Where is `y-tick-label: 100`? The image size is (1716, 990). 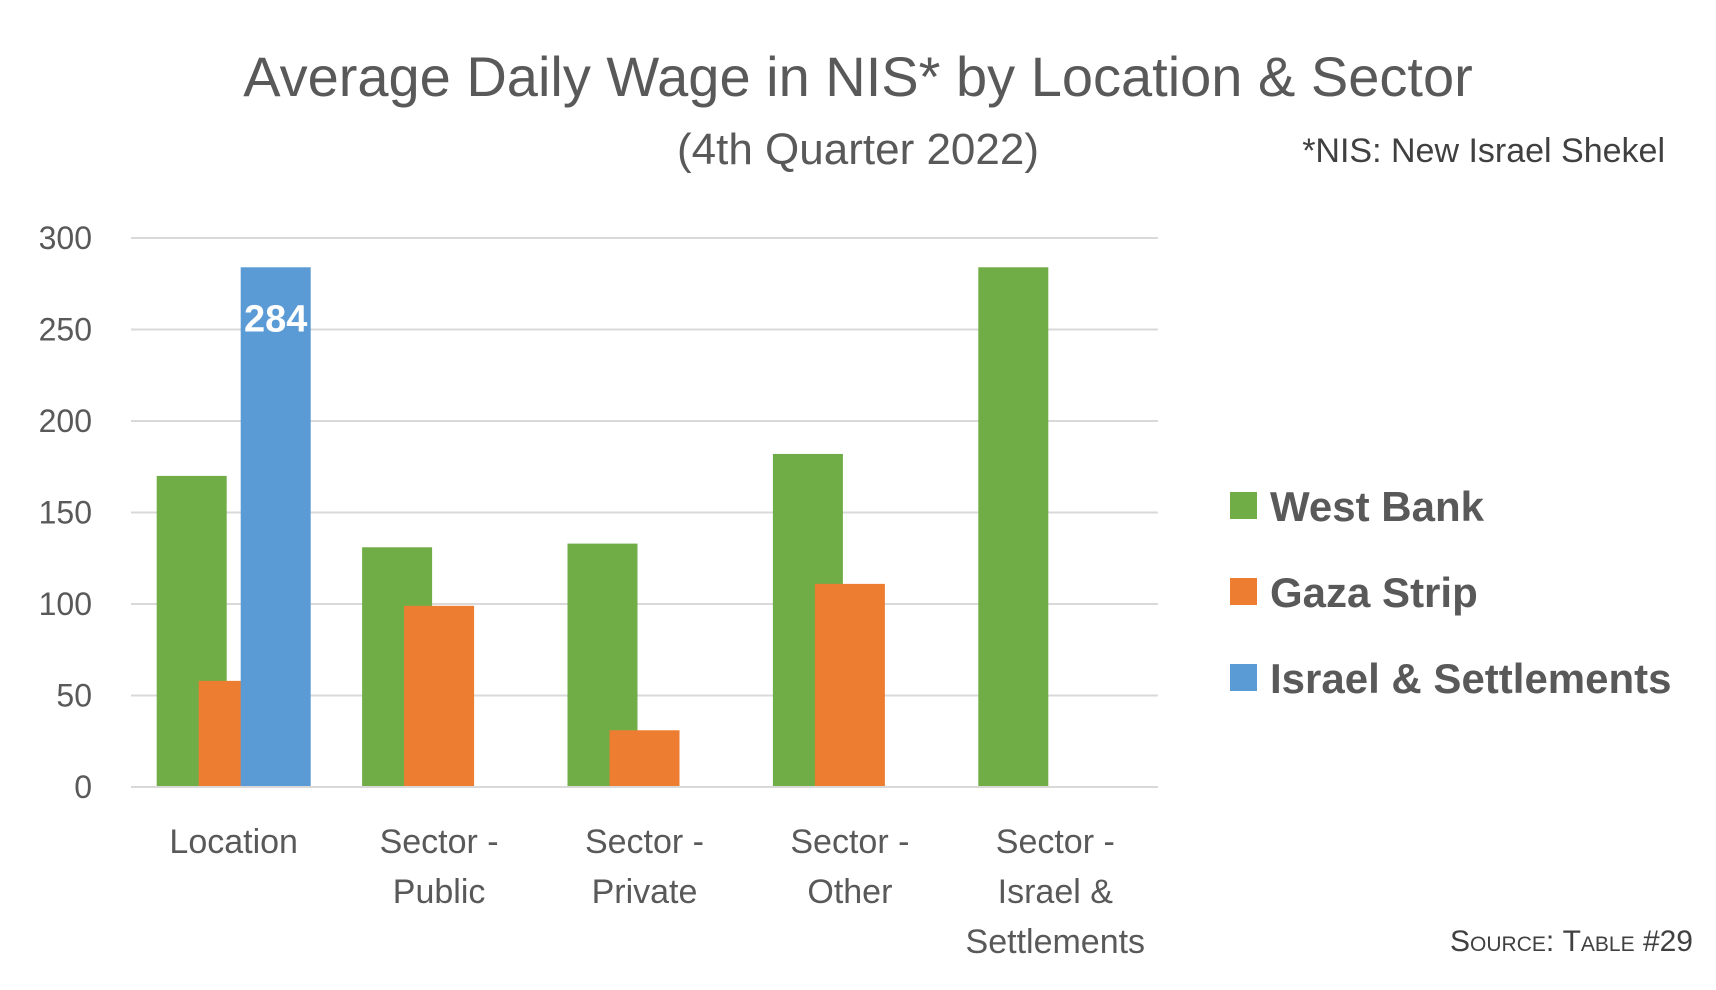 y-tick-label: 100 is located at coordinates (65, 604).